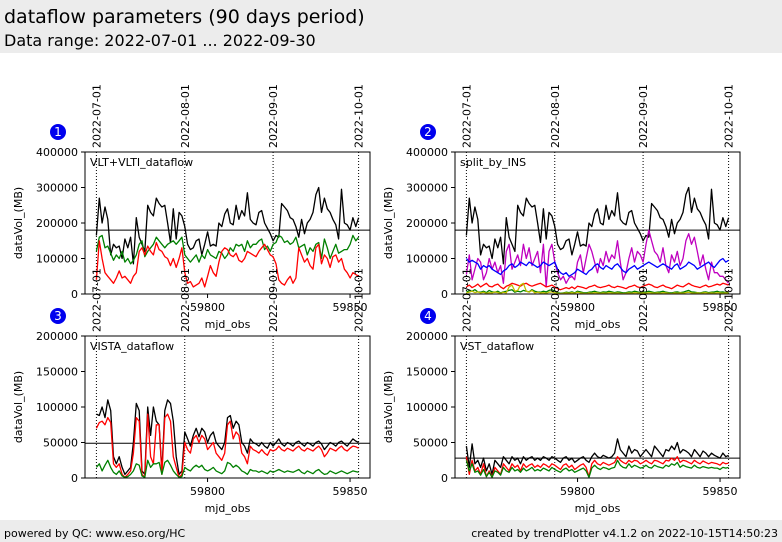 This screenshot has height=542, width=782. Describe the element at coordinates (160, 40) in the screenshot. I see `data-range: Data range: 2022-07-01 ... 2022-09-30` at that location.